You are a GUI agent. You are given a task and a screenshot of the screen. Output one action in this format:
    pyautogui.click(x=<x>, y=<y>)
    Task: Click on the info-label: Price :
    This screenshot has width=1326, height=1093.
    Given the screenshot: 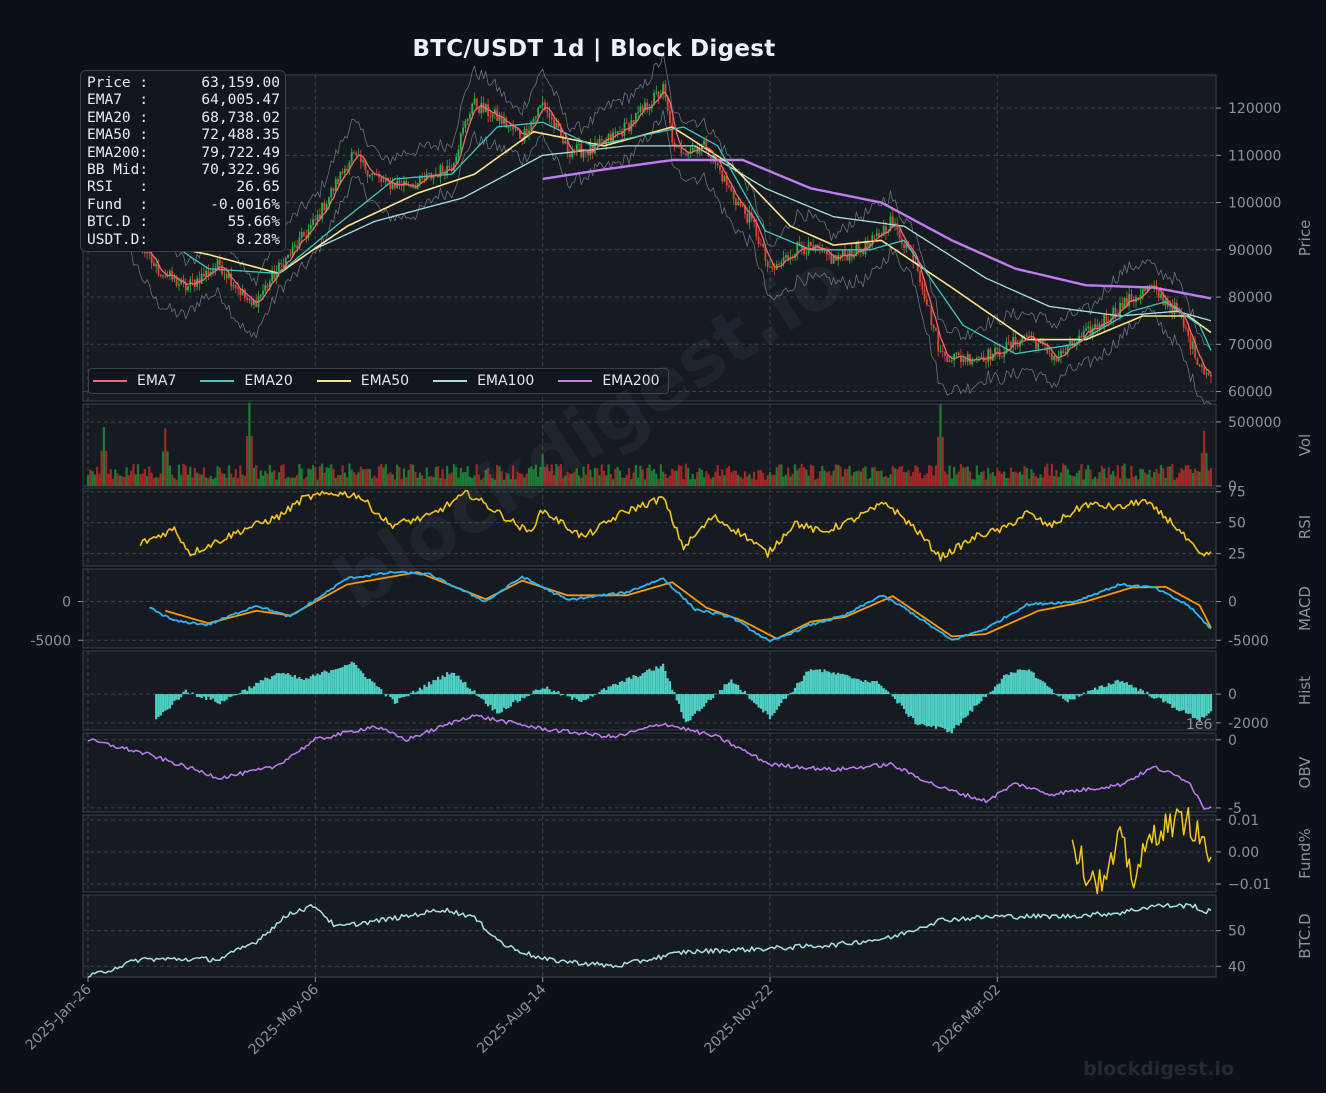 What is the action you would take?
    pyautogui.click(x=118, y=83)
    